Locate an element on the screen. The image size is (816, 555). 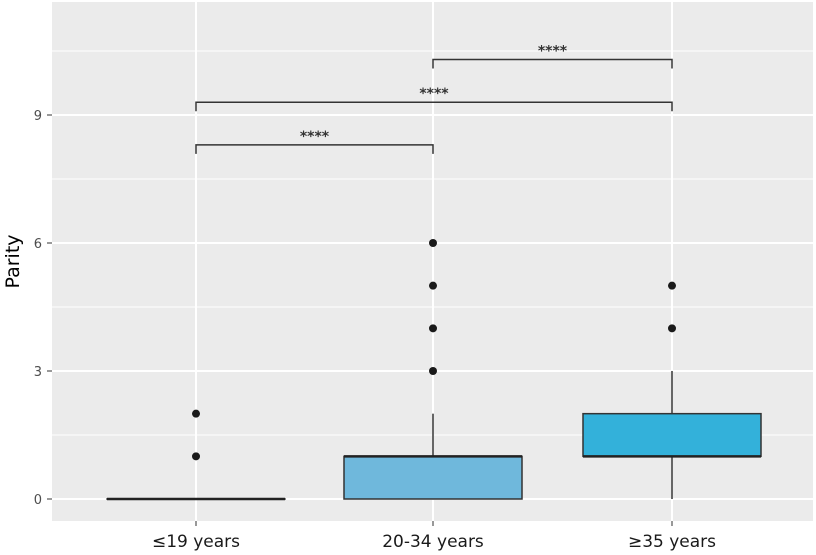
y-tick-label: 6 is located at coordinates (38, 244).